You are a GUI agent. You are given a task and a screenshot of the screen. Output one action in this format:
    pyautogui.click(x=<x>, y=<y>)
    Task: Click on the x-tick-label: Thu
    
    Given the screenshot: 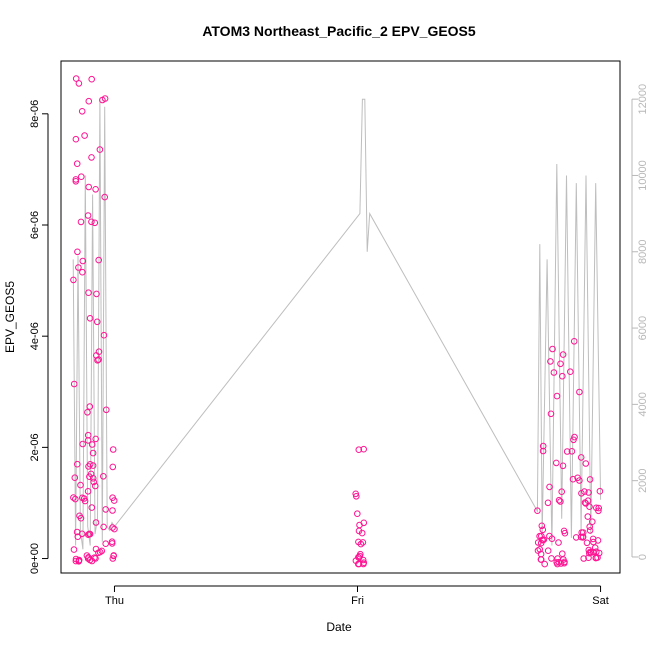 What is the action you would take?
    pyautogui.click(x=114, y=601)
    